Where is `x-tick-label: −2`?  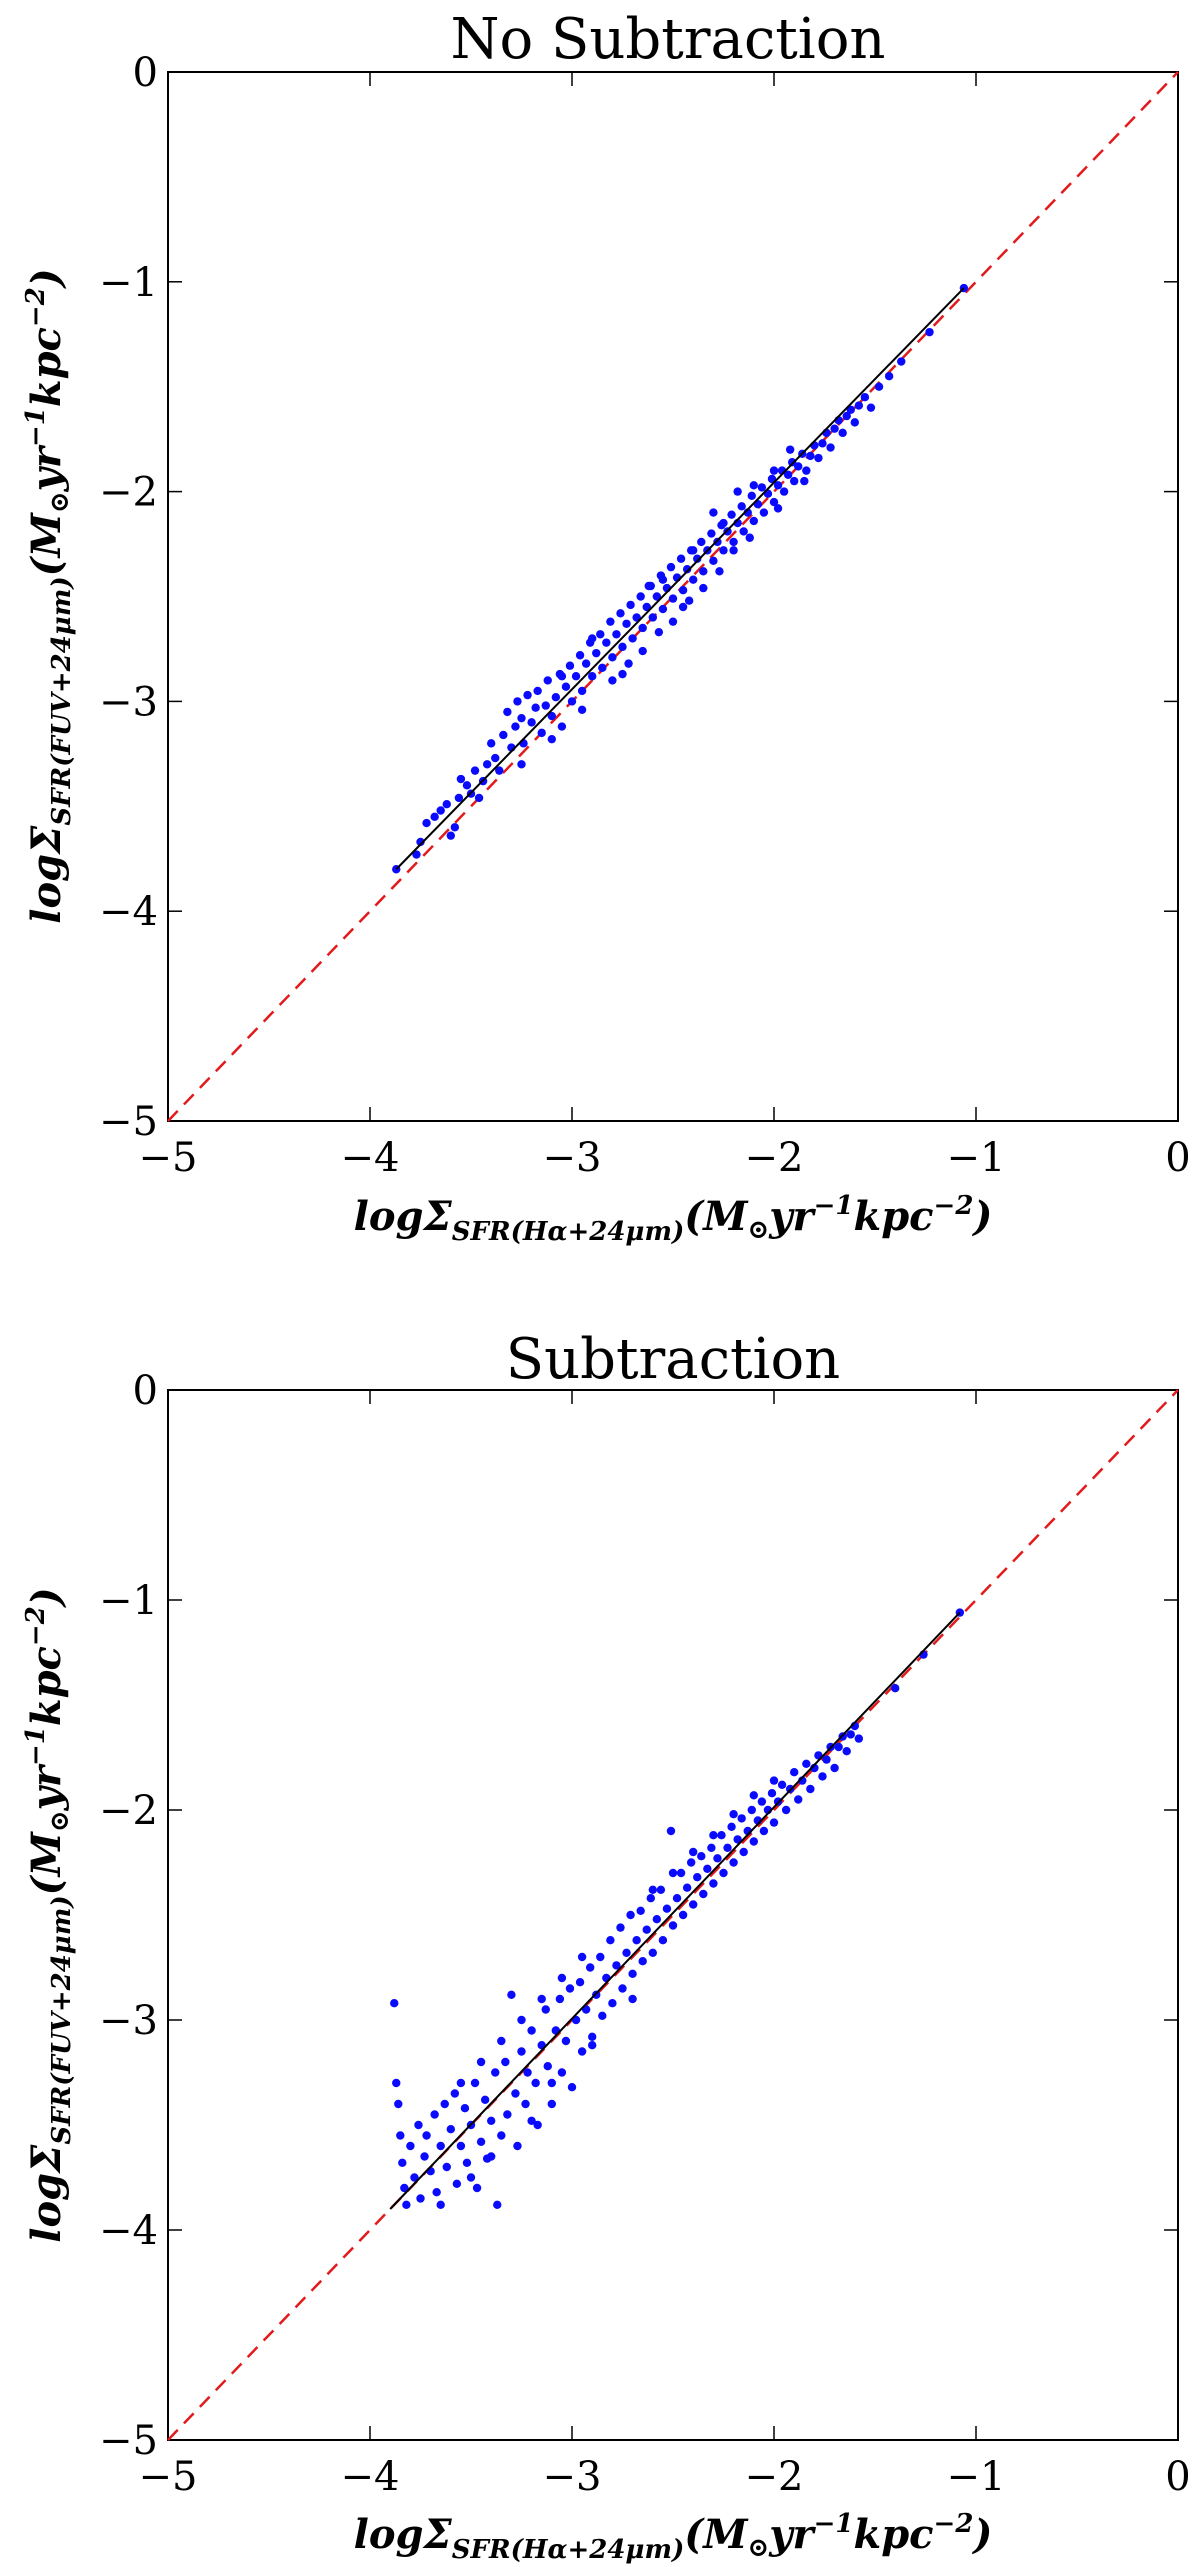
x-tick-label: −2 is located at coordinates (774, 1158).